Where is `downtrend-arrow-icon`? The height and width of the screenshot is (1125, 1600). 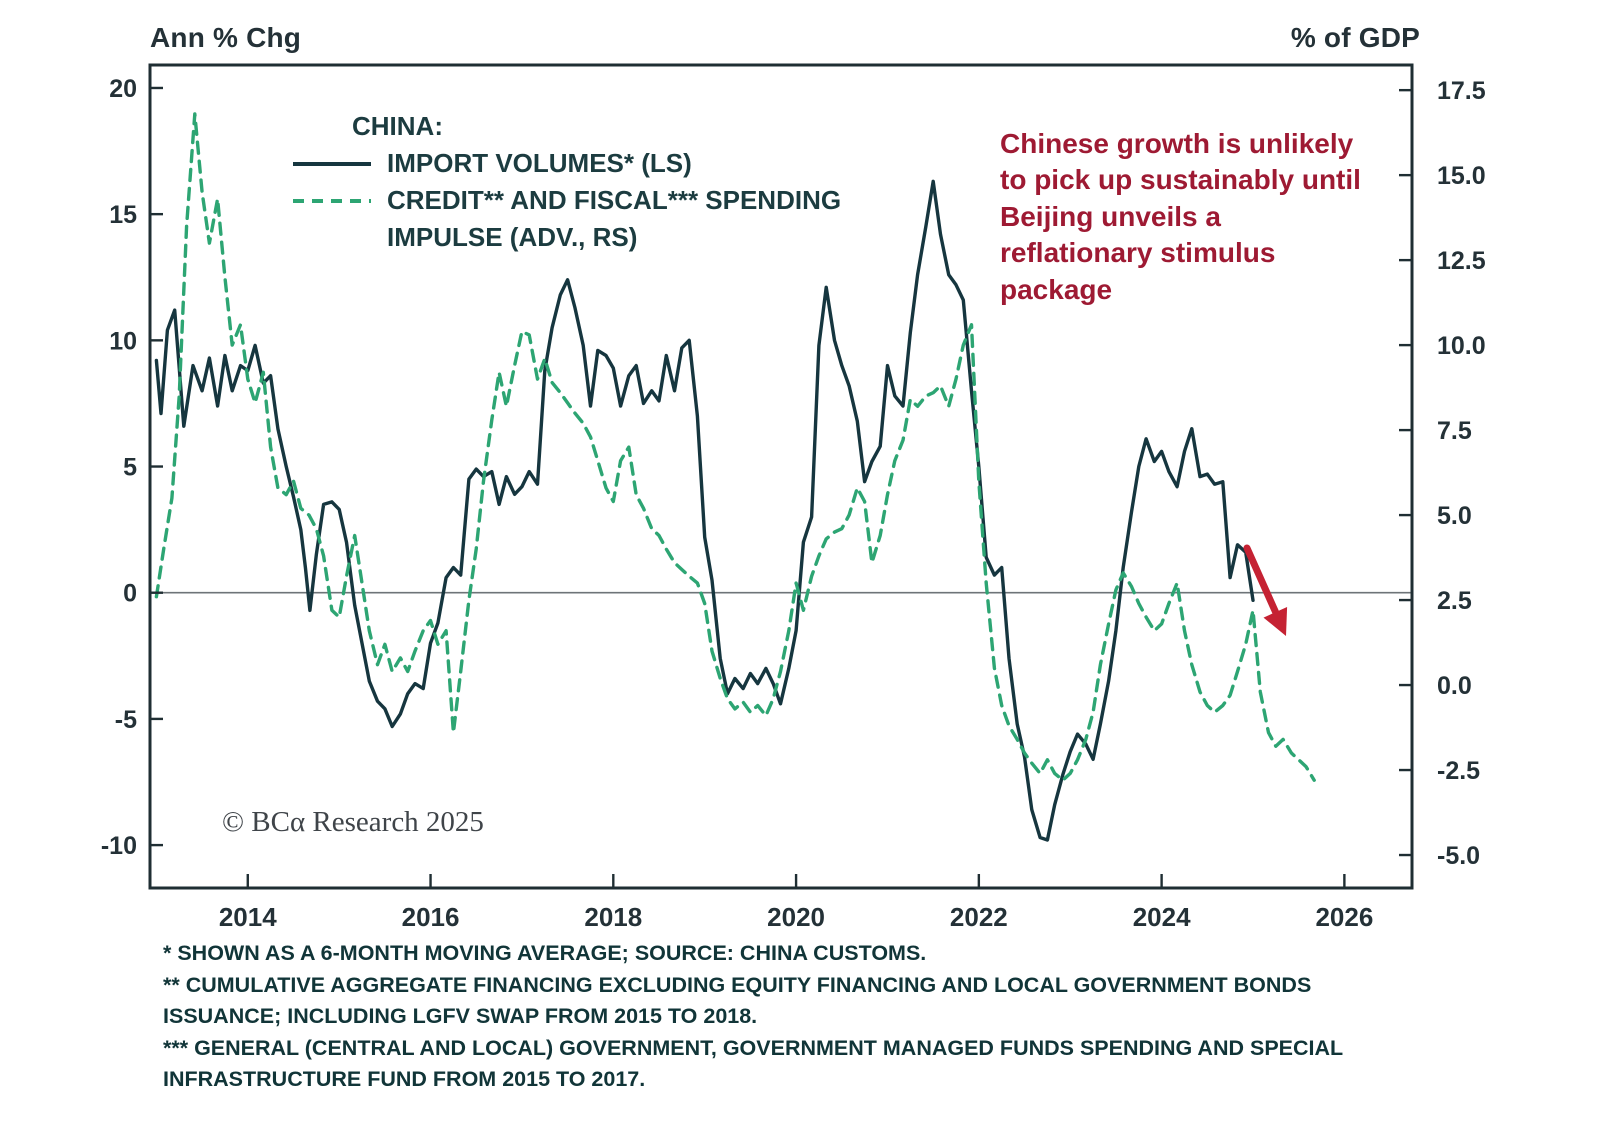 downtrend-arrow-icon is located at coordinates (1265, 590).